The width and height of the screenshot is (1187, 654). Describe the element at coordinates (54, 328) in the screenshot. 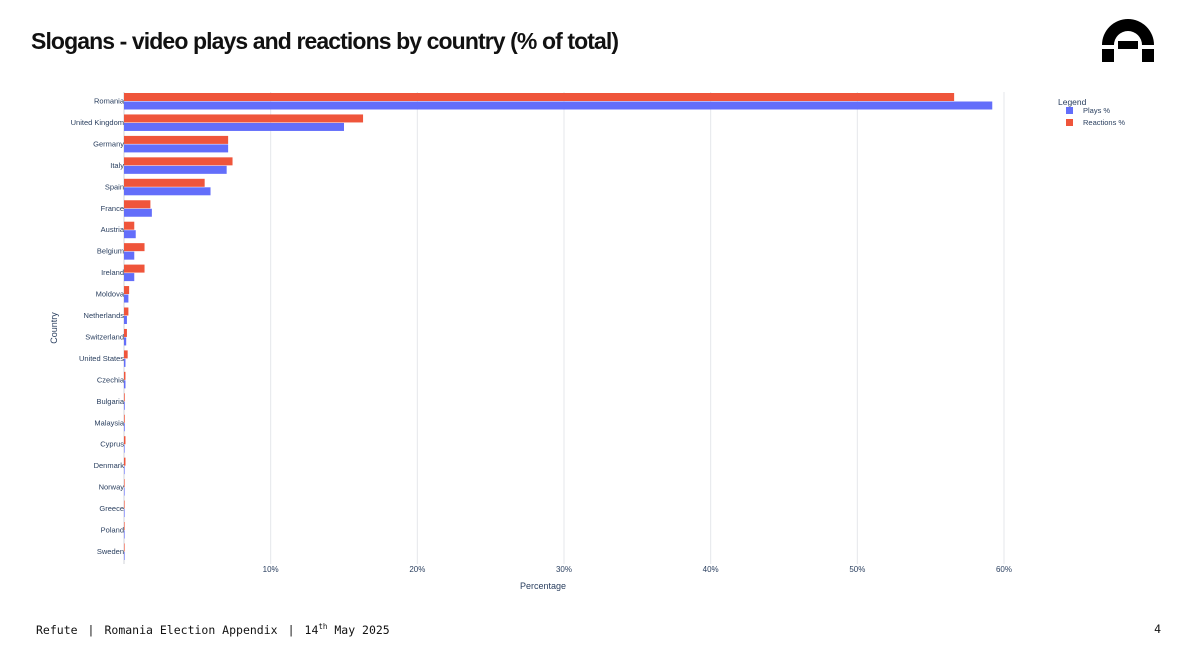

I see `y-axis-title: Country` at that location.